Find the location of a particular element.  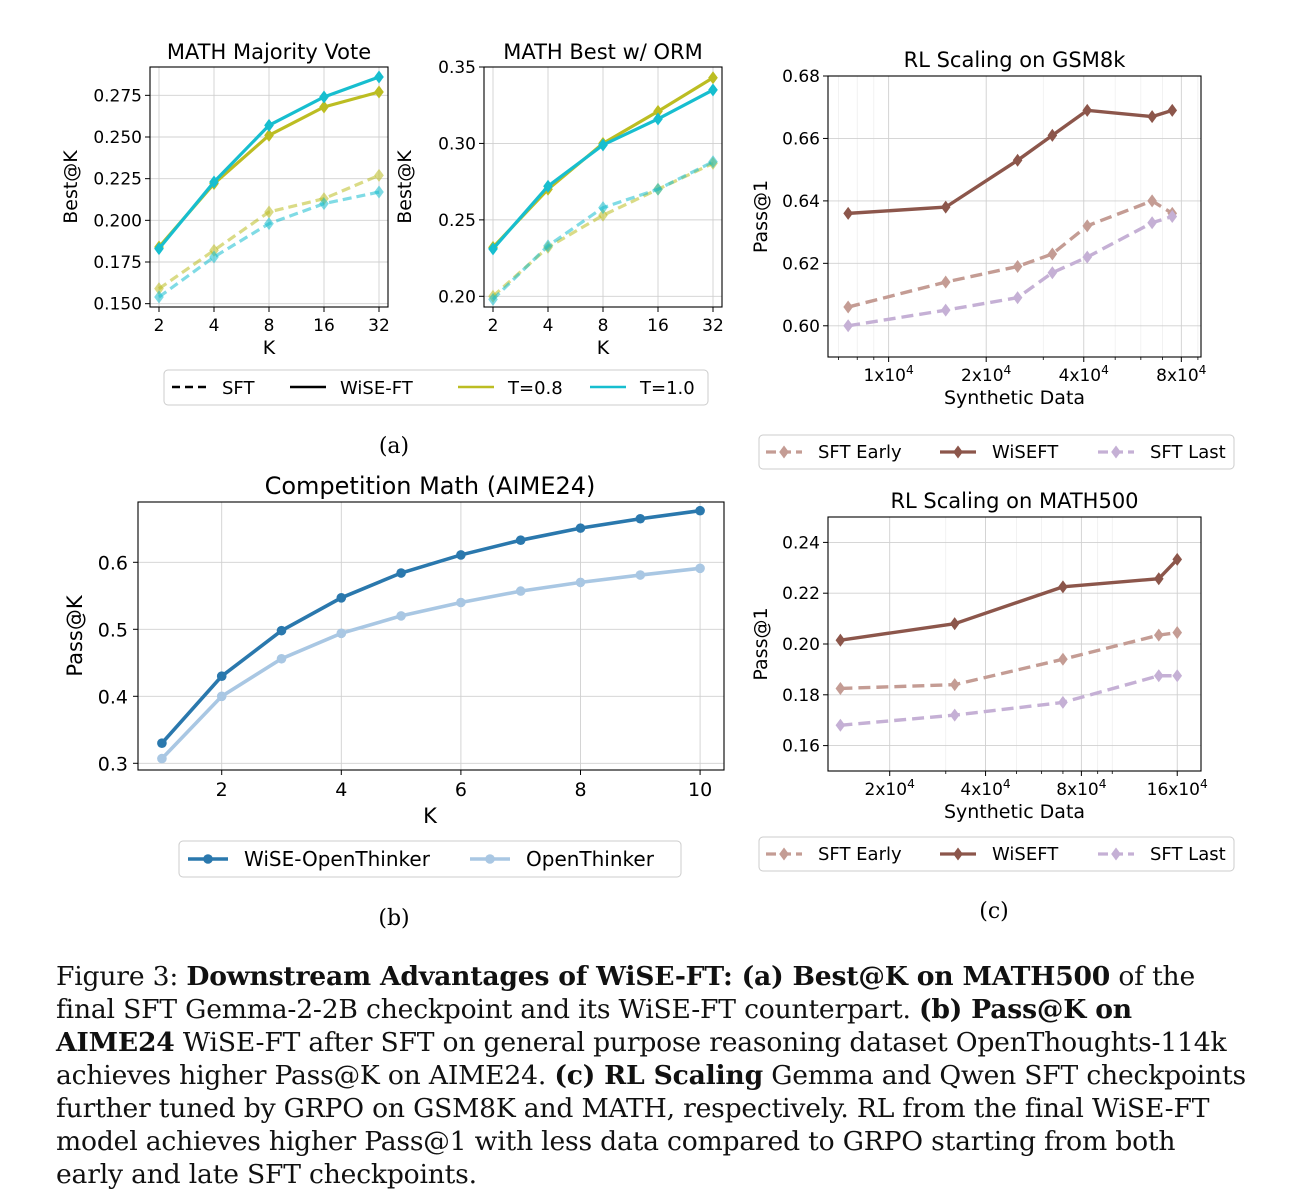

legend-label: OpenThinker is located at coordinates (590, 859).